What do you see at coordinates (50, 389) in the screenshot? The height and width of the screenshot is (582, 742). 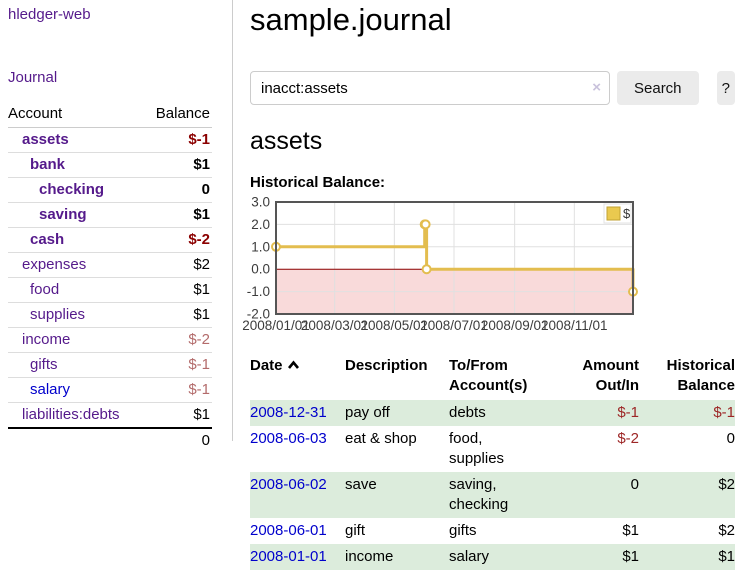 I see `account-link: salary` at bounding box center [50, 389].